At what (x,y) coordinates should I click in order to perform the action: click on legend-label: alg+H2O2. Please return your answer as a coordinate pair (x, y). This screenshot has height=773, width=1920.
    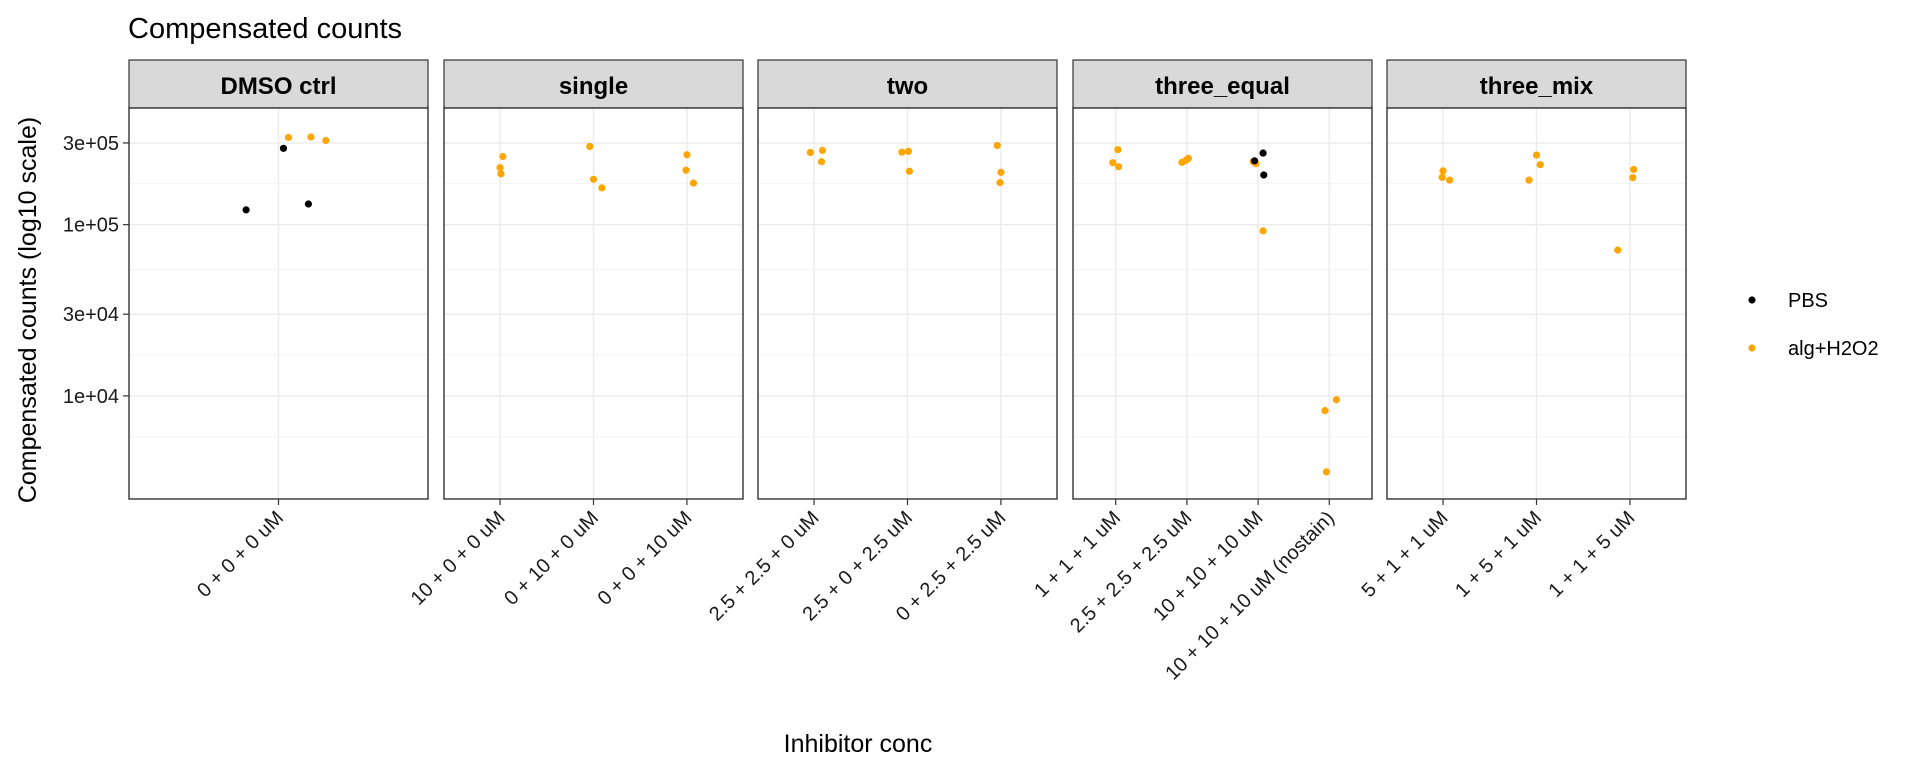
    Looking at the image, I should click on (1833, 349).